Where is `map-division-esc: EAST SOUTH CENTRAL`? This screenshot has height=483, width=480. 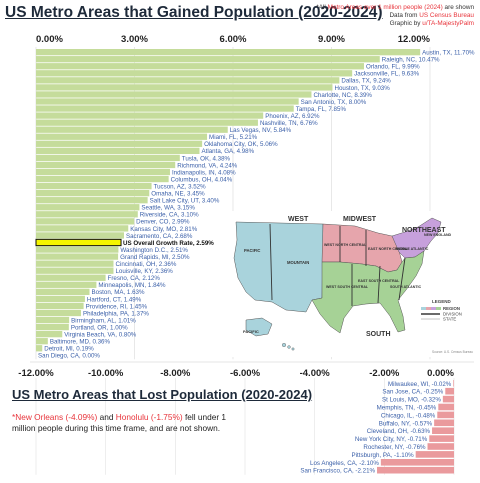
map-division-esc: EAST SOUTH CENTRAL is located at coordinates (379, 281).